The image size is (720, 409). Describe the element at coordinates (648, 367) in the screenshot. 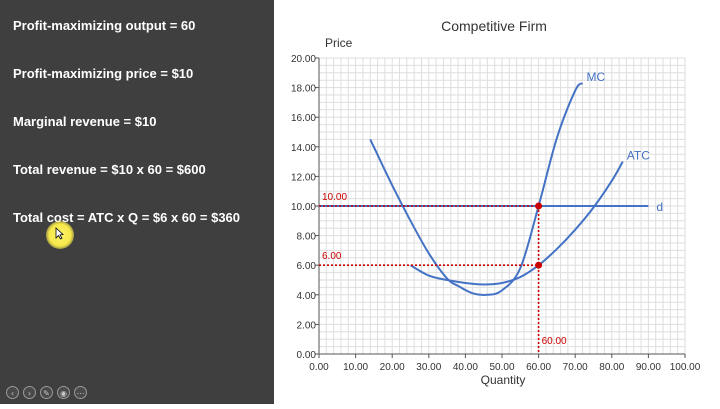

I see `x-tick-label: 90.00` at that location.